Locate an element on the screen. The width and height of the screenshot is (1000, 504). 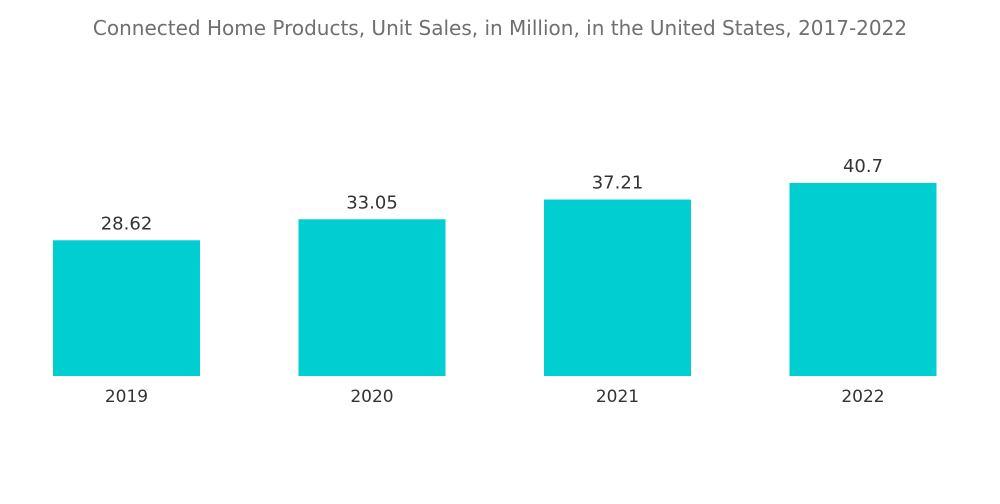
x-tick-label-2020: 2020 is located at coordinates (371, 397).